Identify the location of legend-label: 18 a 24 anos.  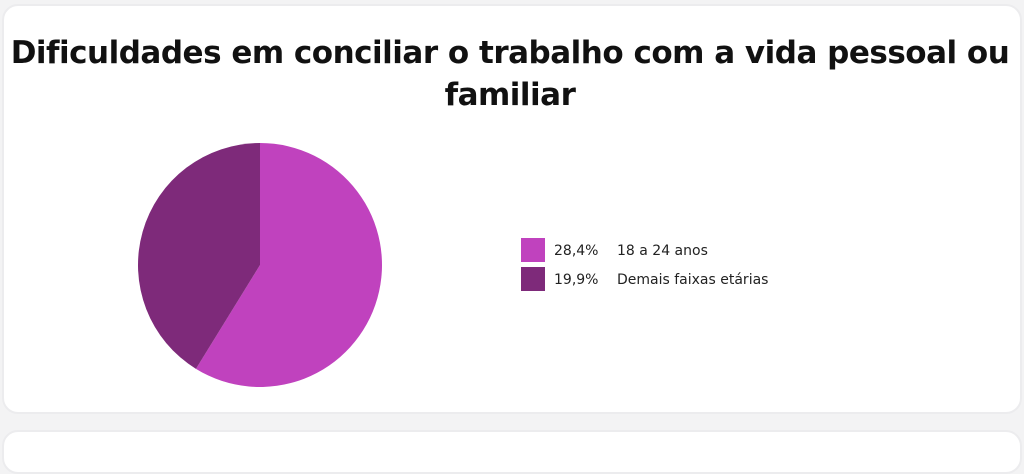
(662, 251).